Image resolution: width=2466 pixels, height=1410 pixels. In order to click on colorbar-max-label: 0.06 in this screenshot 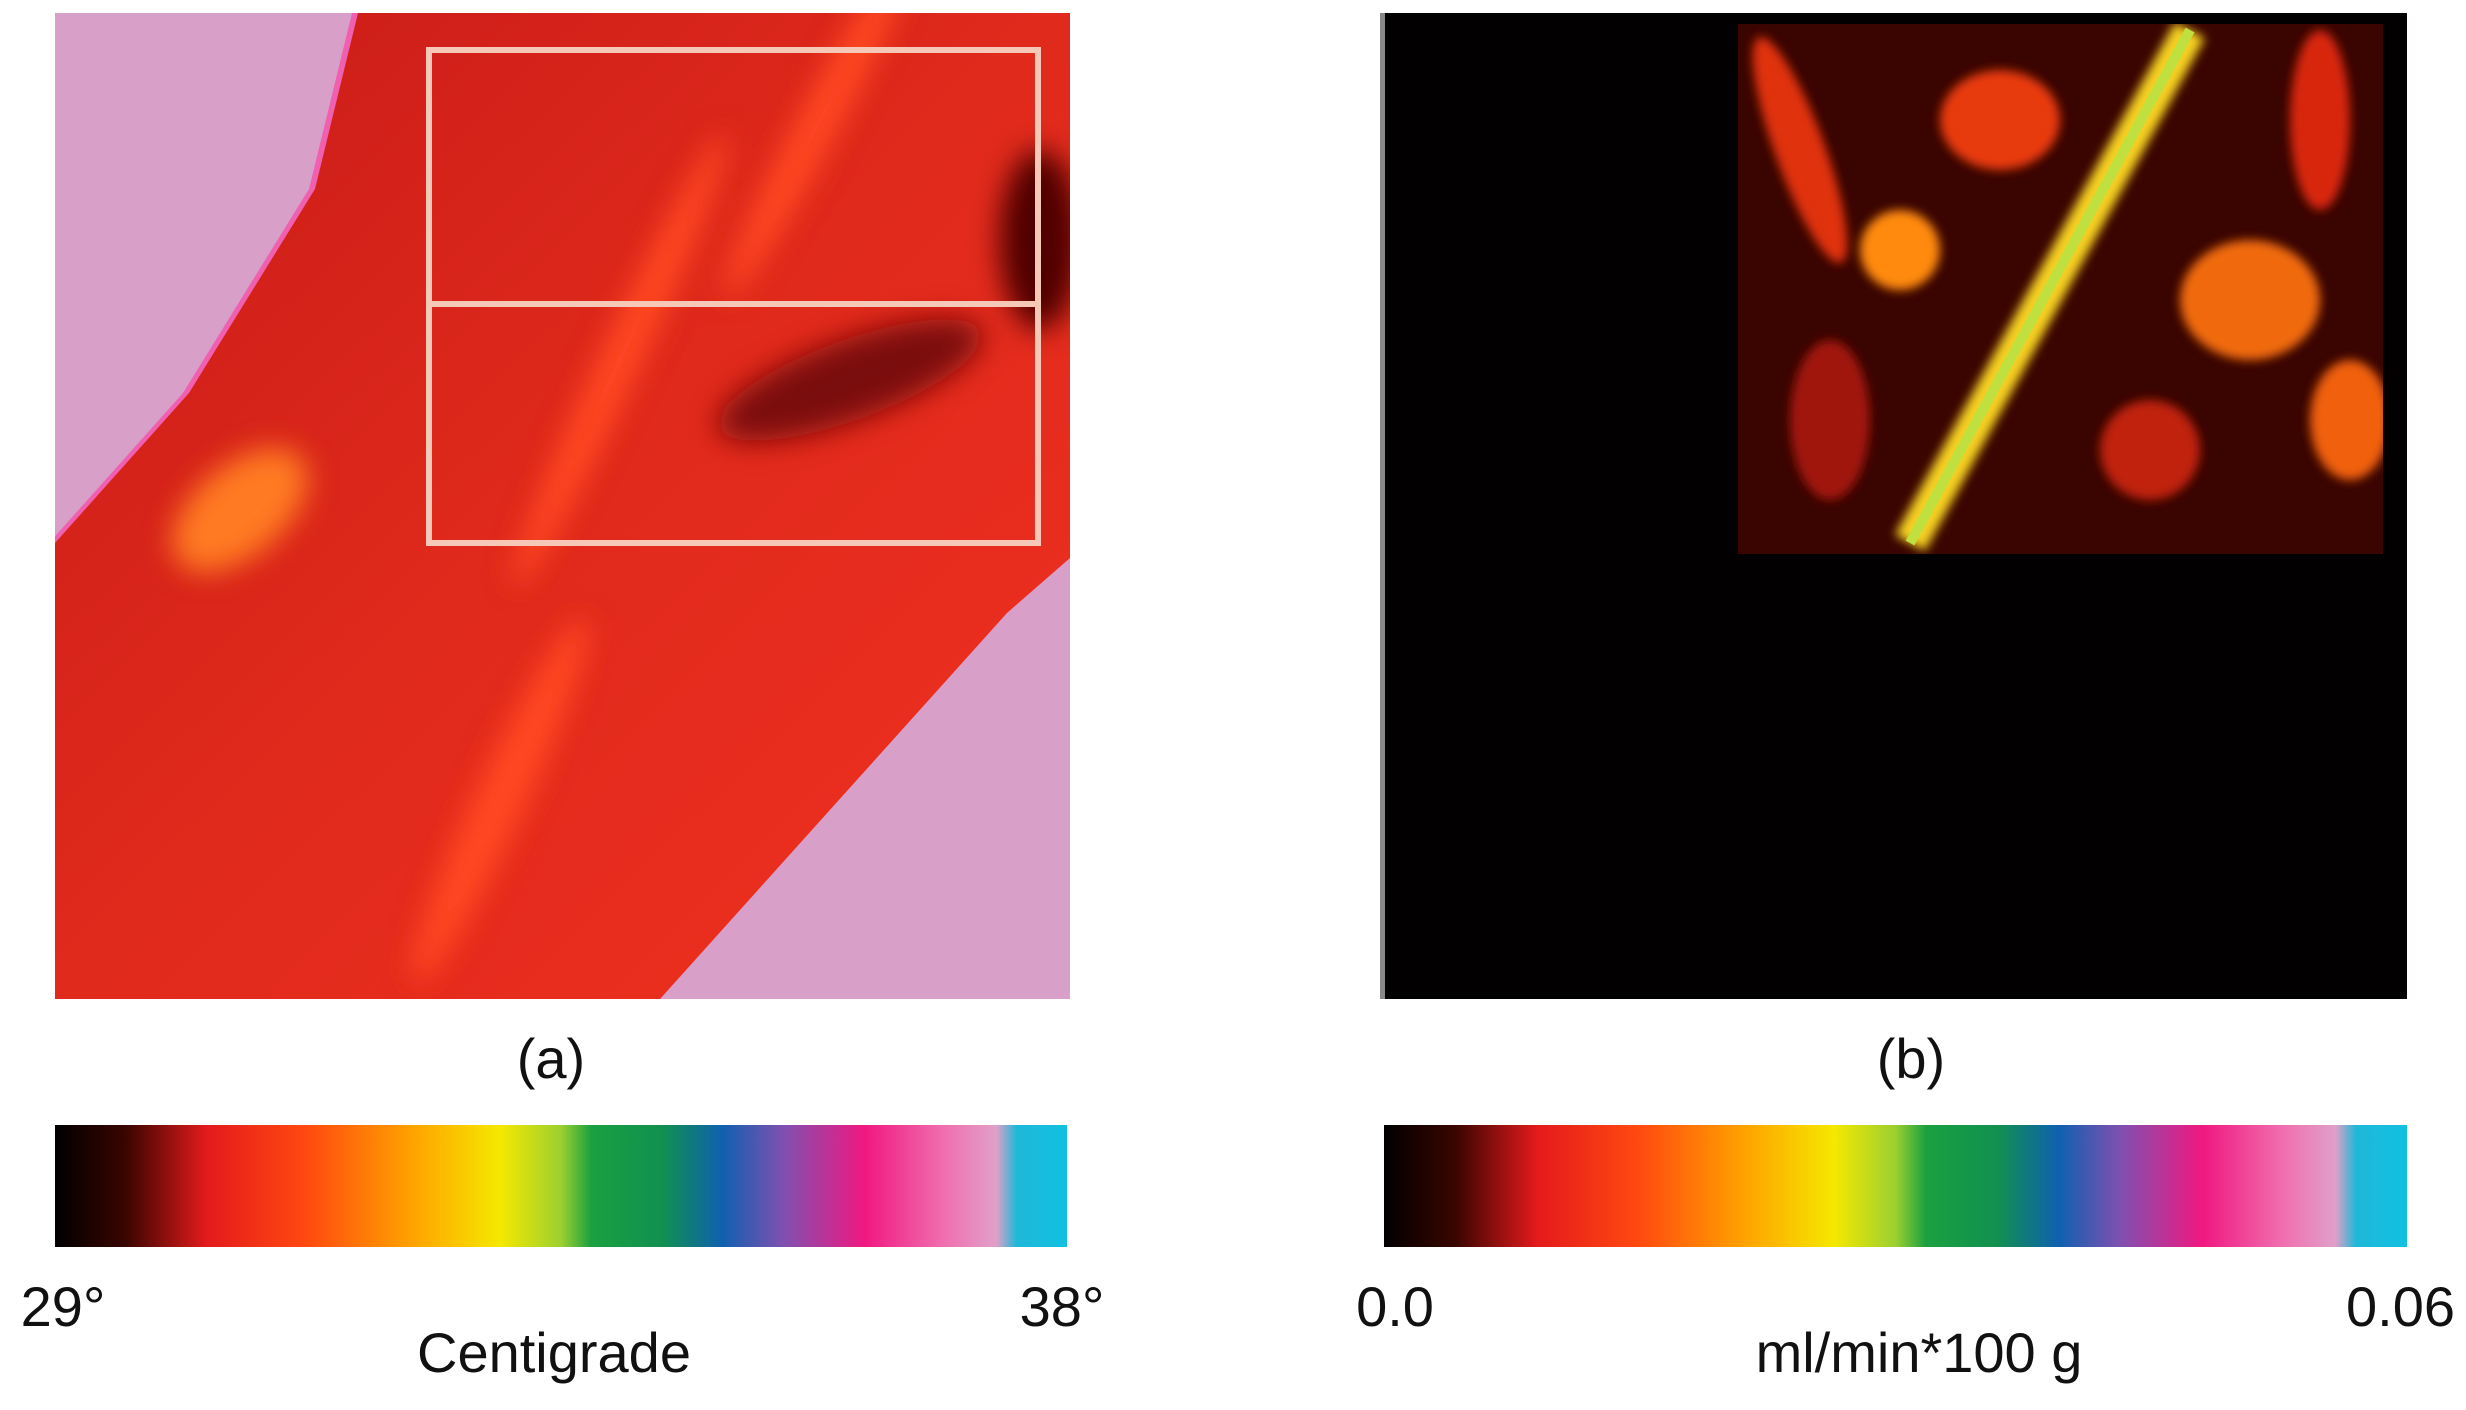, I will do `click(2400, 1306)`.